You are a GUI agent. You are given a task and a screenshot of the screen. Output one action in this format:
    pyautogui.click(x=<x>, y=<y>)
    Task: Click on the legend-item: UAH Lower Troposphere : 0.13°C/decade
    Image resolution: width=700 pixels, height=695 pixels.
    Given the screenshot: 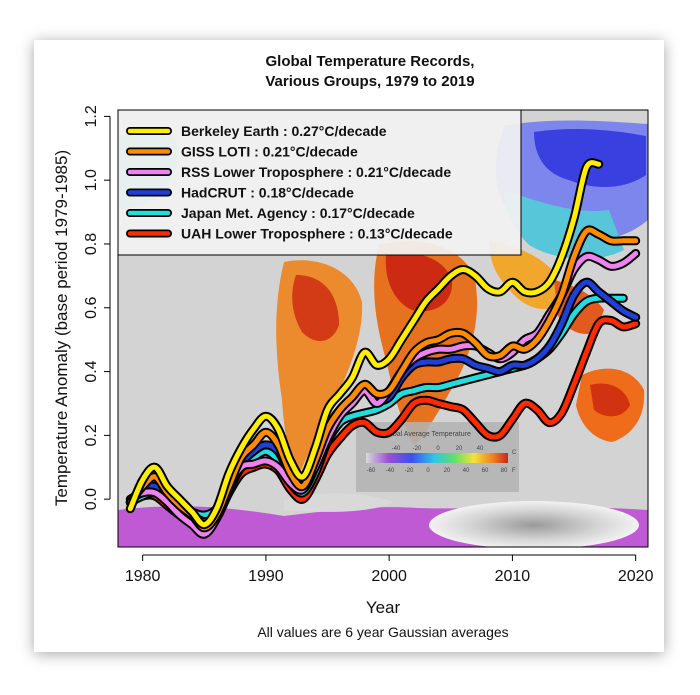 What is the action you would take?
    pyautogui.click(x=289, y=234)
    